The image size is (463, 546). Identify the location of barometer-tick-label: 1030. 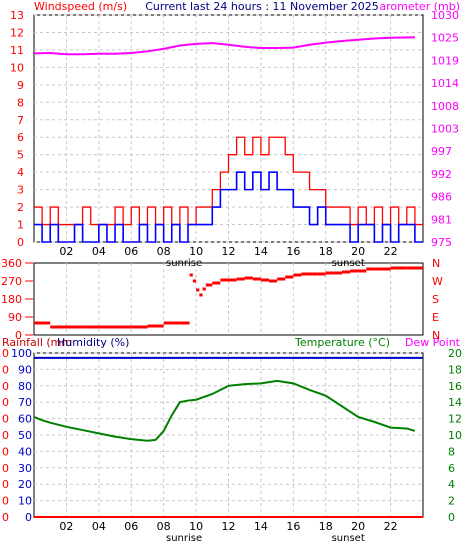
(445, 15).